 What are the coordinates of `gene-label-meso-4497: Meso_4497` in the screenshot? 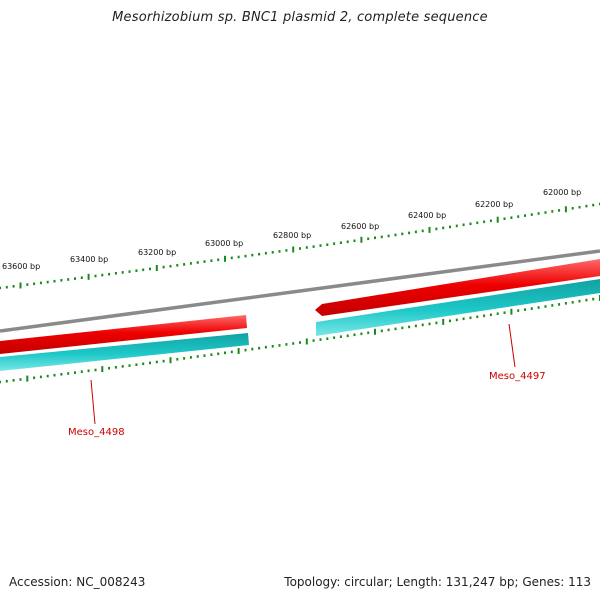 It's located at (517, 376).